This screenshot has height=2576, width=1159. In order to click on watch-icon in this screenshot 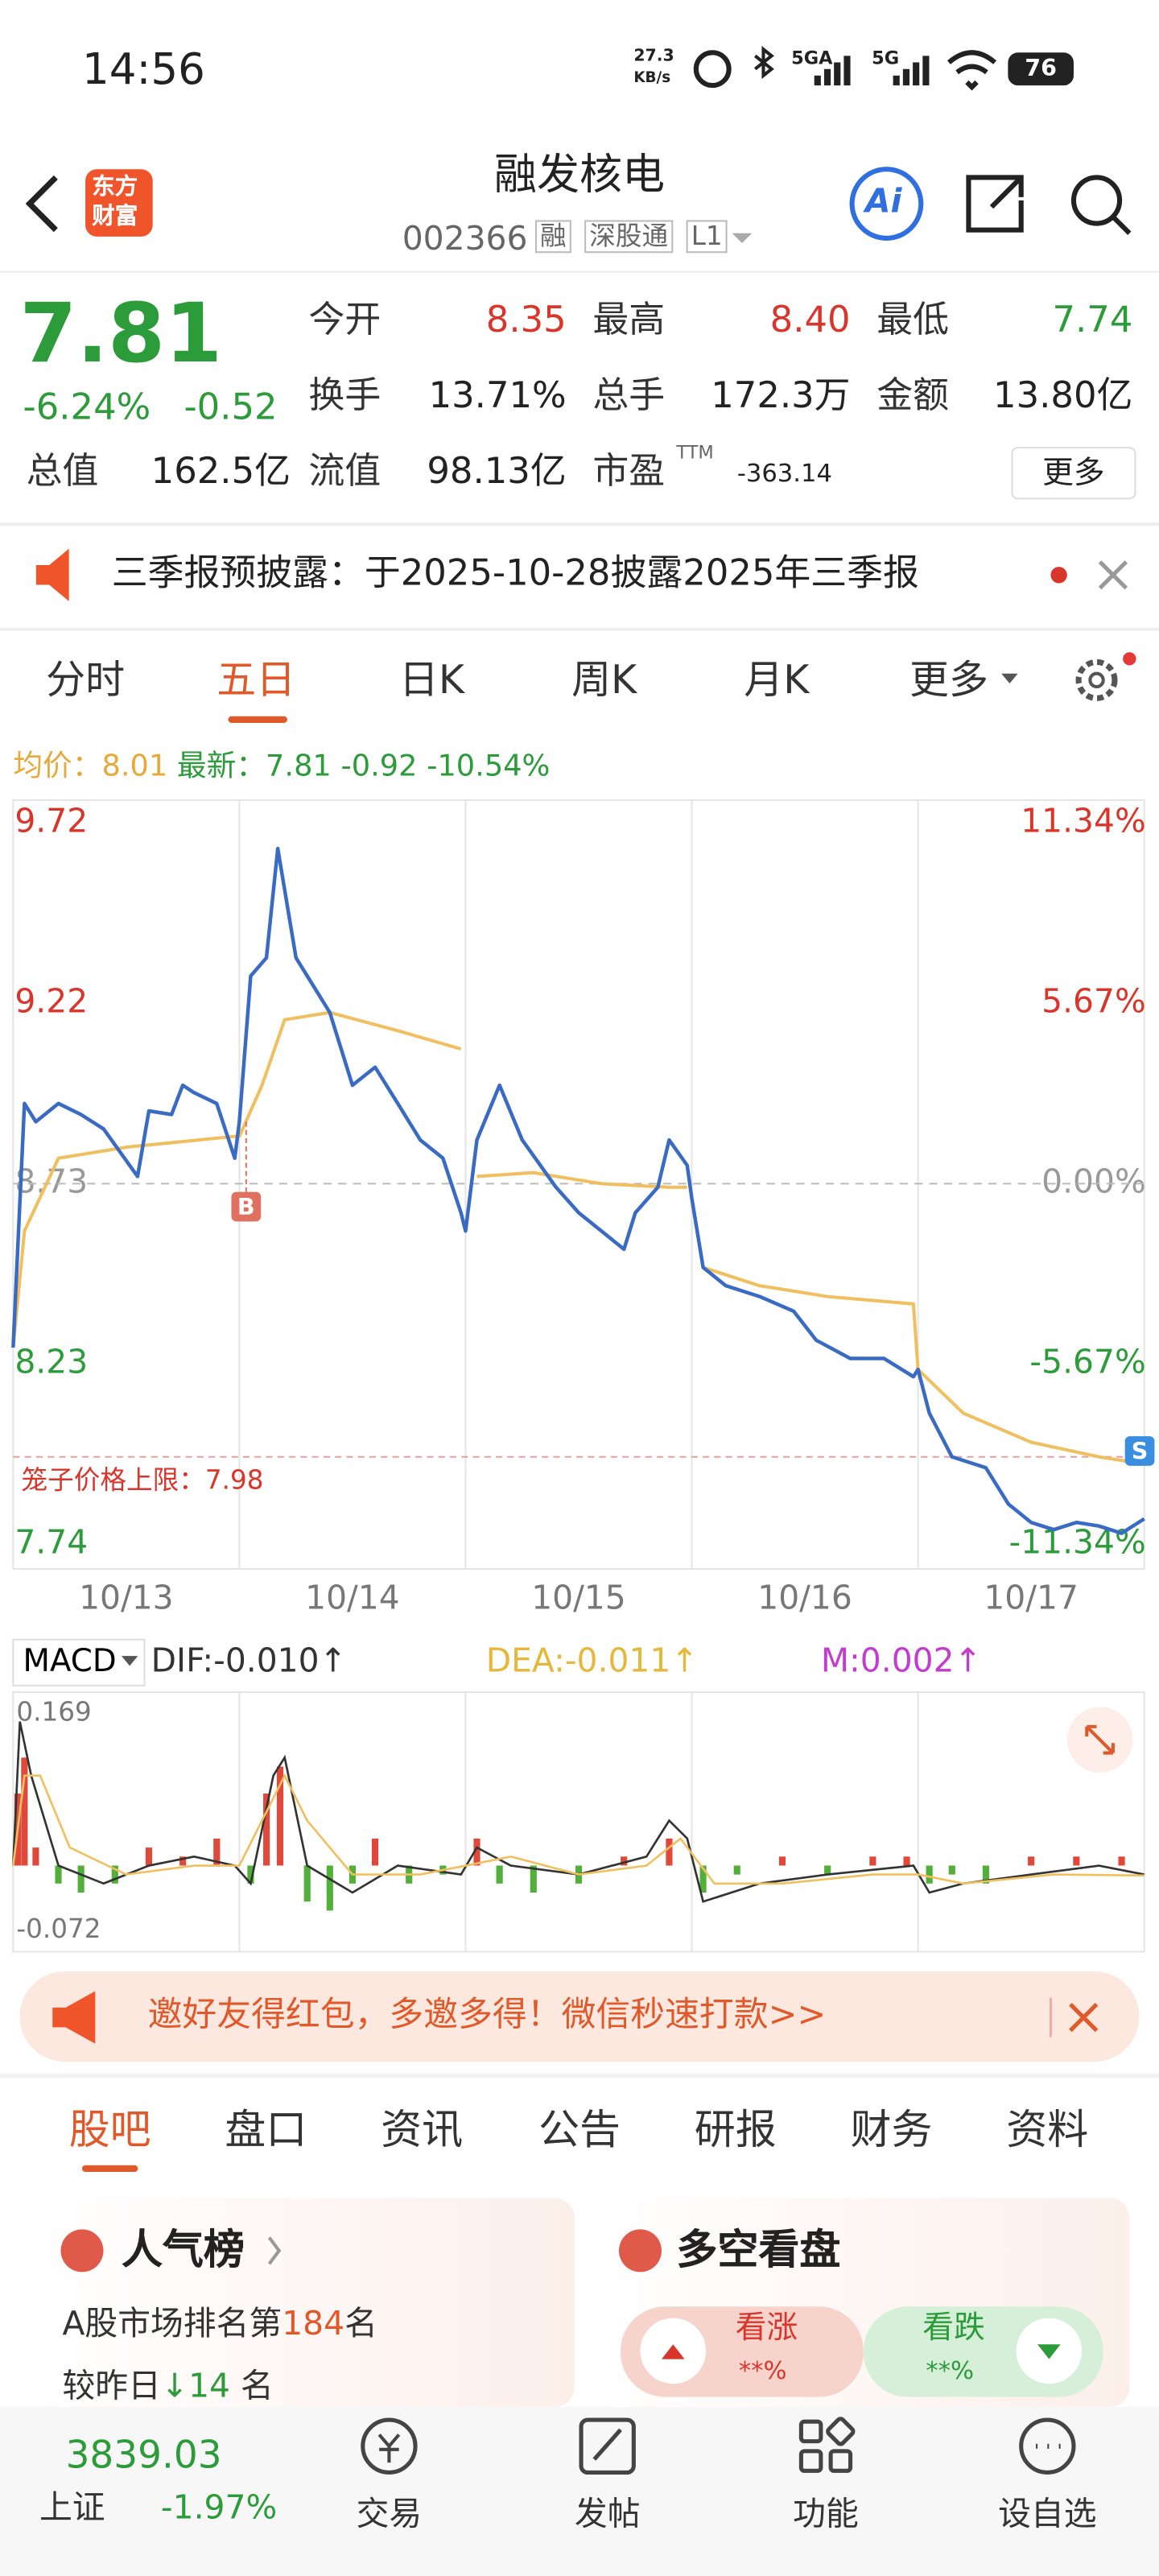, I will do `click(1047, 2446)`.